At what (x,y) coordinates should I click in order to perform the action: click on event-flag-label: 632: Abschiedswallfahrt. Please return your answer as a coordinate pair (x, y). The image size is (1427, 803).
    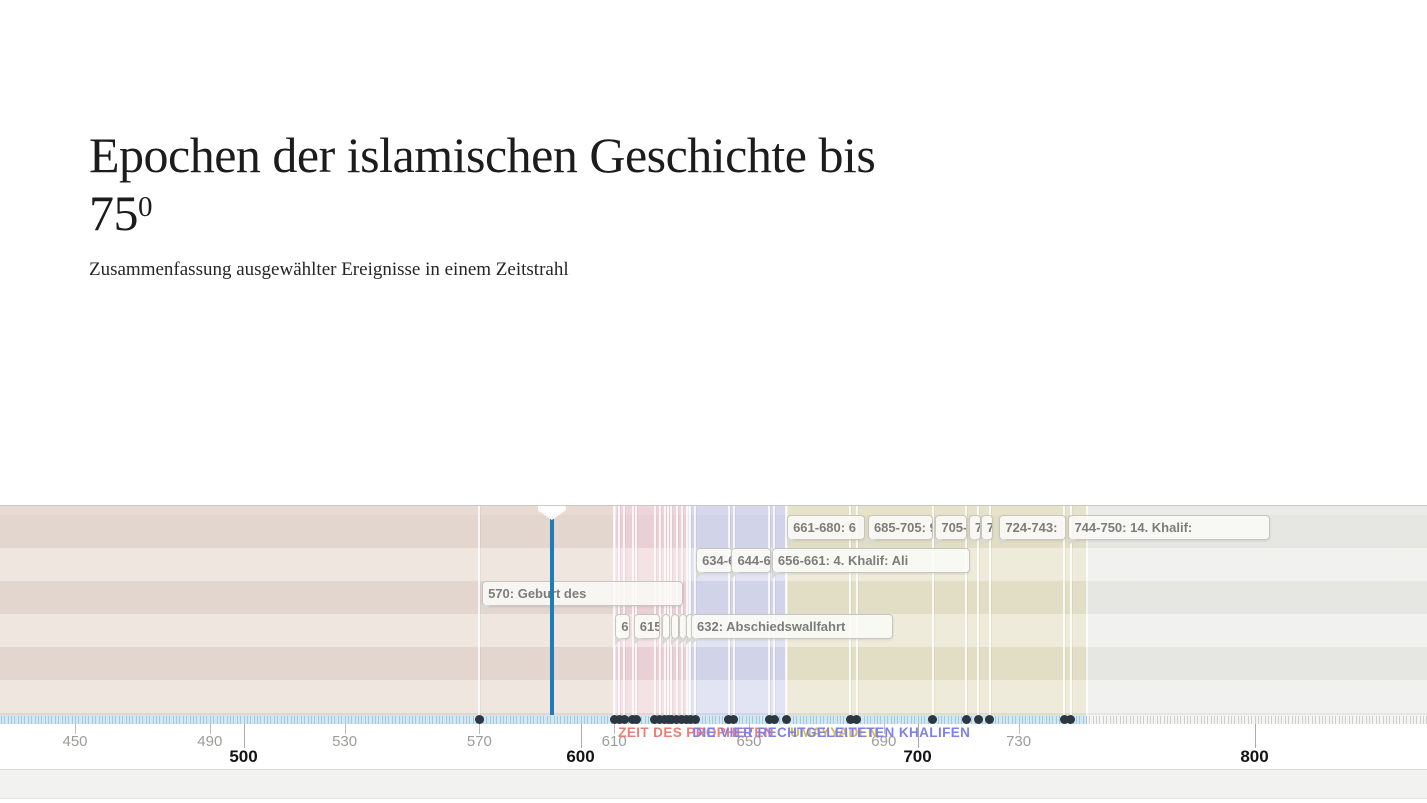
    Looking at the image, I should click on (771, 626).